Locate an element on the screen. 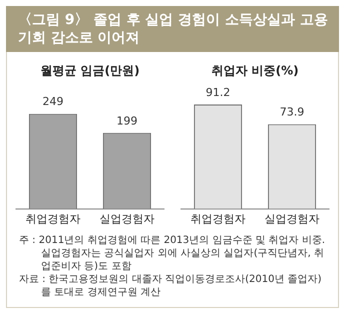 Image resolution: width=345 pixels, height=323 pixels. chart-title: 취업자 비중(%) is located at coordinates (255, 70).